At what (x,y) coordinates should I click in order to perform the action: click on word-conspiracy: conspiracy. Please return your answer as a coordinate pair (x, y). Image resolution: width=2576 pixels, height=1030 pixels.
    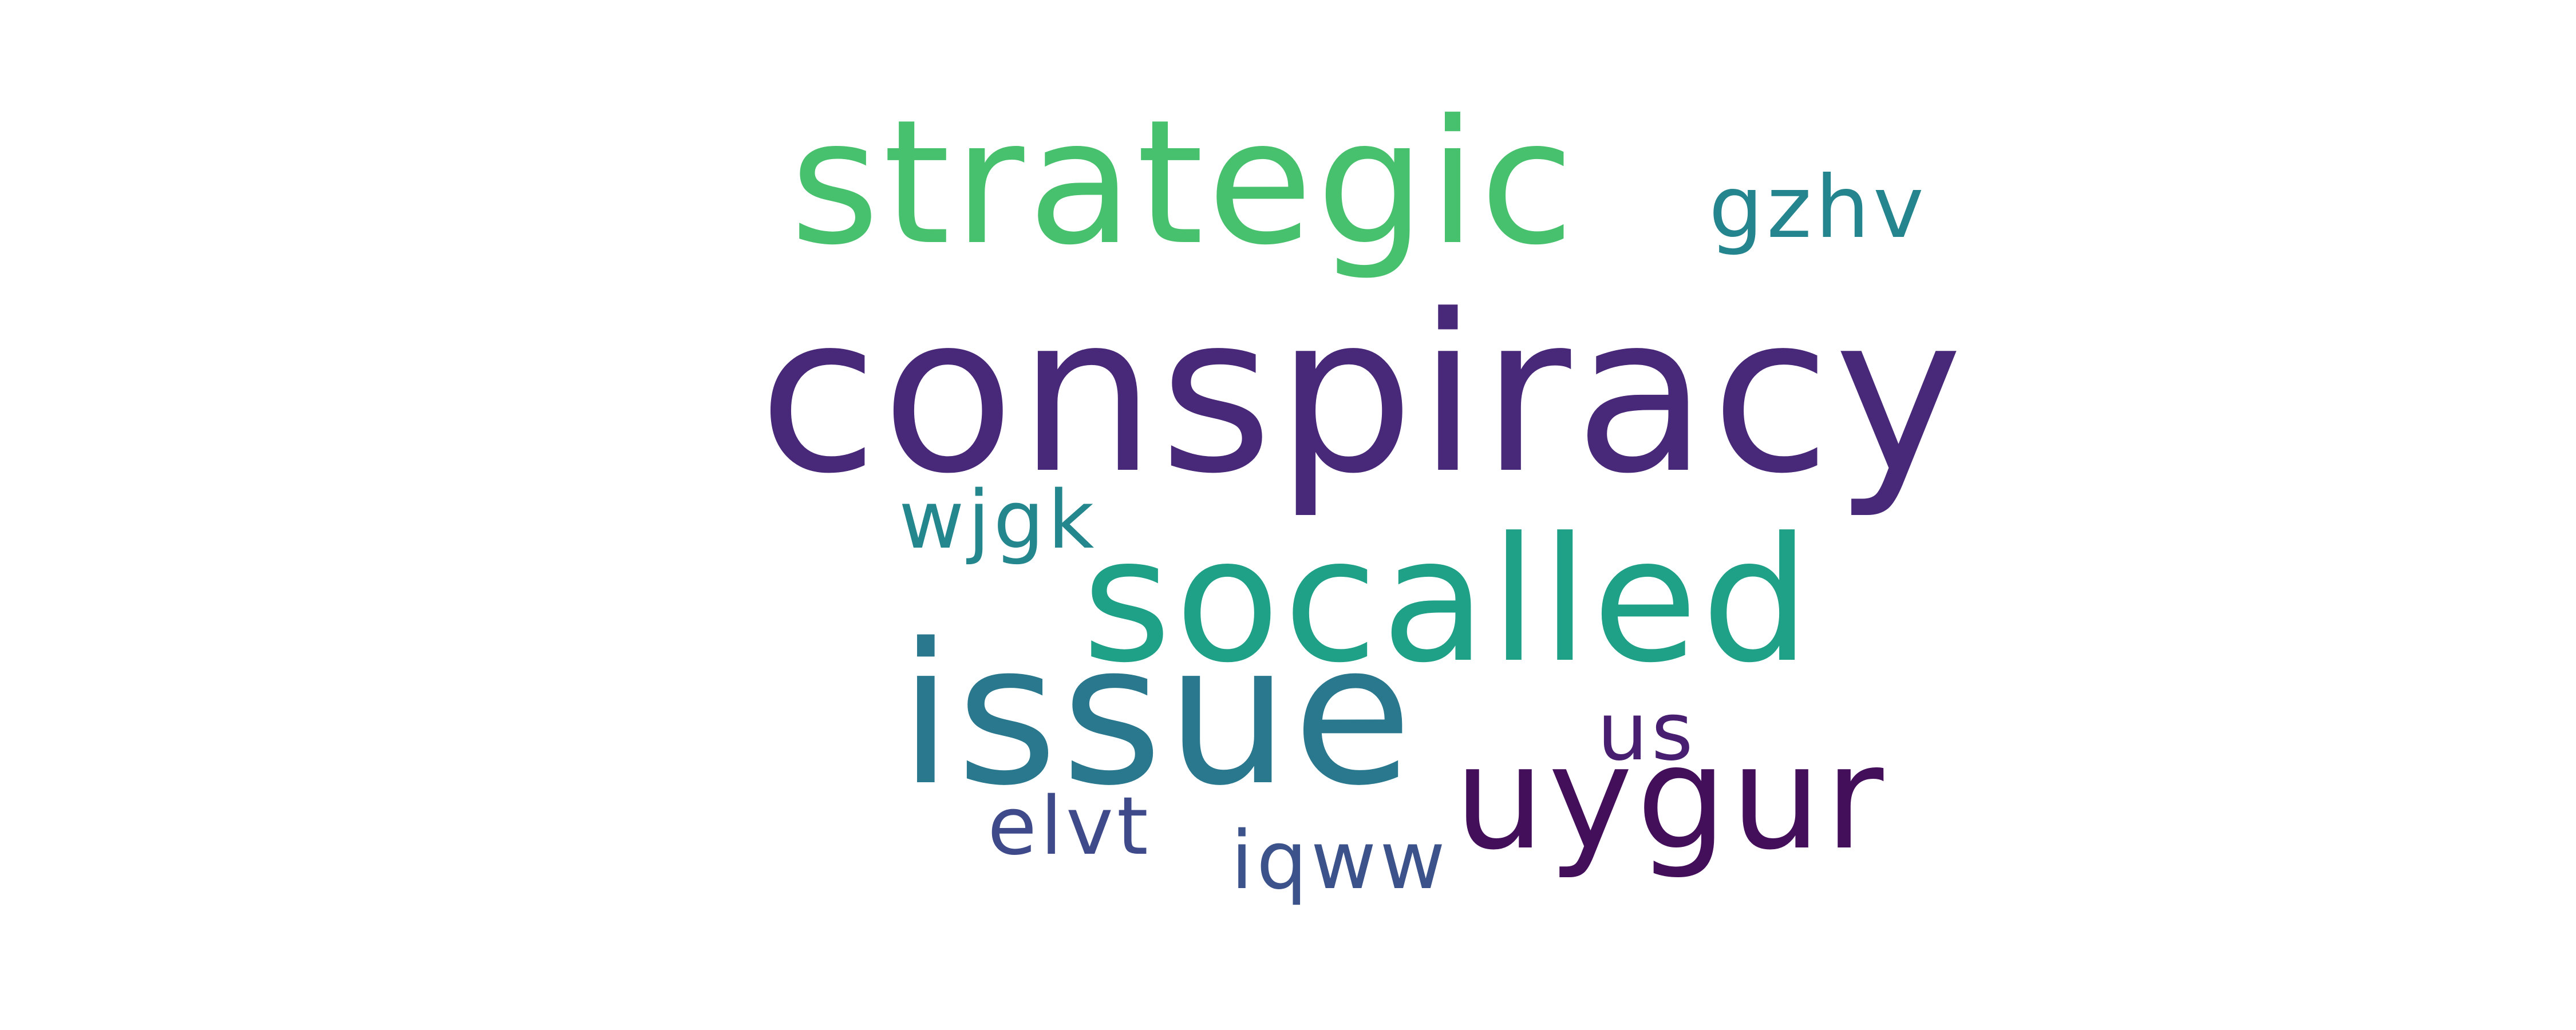
    Looking at the image, I should click on (1362, 394).